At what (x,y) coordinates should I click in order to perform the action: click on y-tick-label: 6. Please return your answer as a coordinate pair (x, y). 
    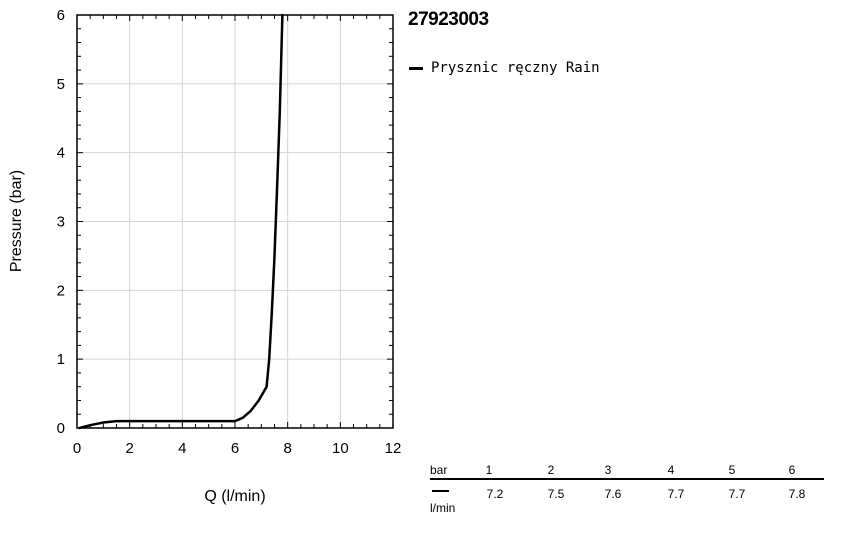
    Looking at the image, I should click on (61, 15).